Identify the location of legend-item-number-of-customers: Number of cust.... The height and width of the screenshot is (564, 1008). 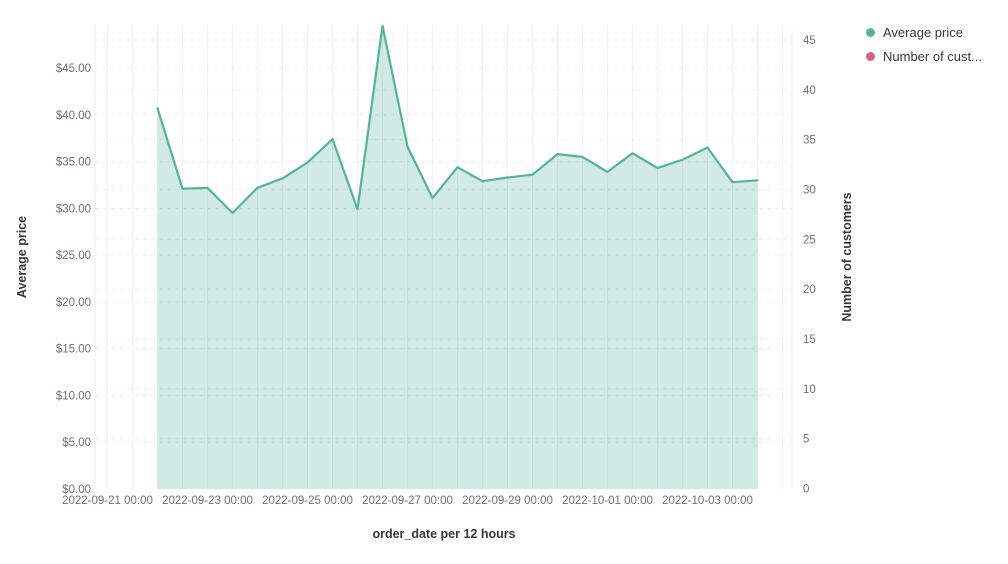
(924, 56).